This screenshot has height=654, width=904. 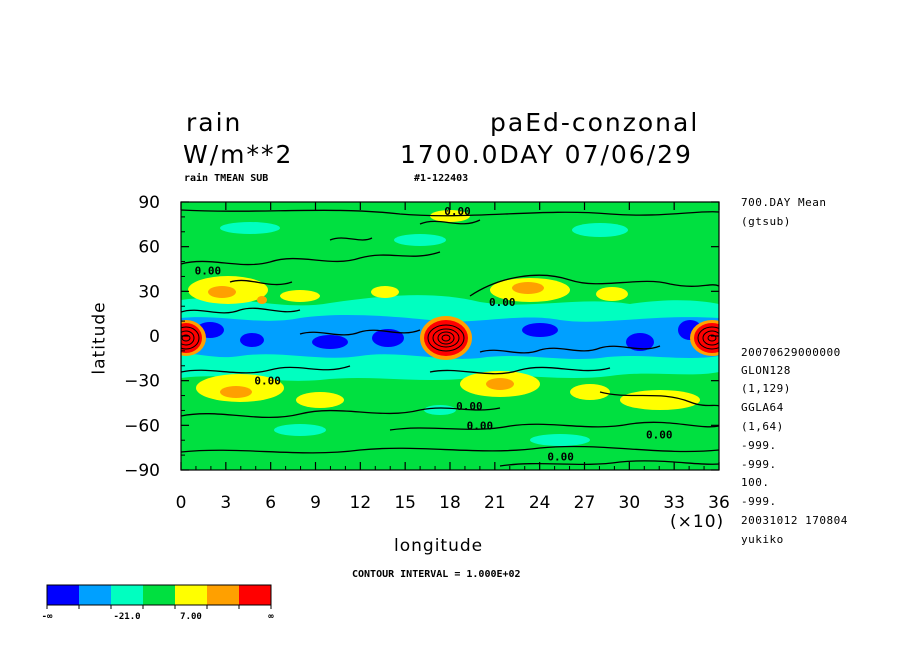 What do you see at coordinates (450, 503) in the screenshot?
I see `x-tick-label: 18` at bounding box center [450, 503].